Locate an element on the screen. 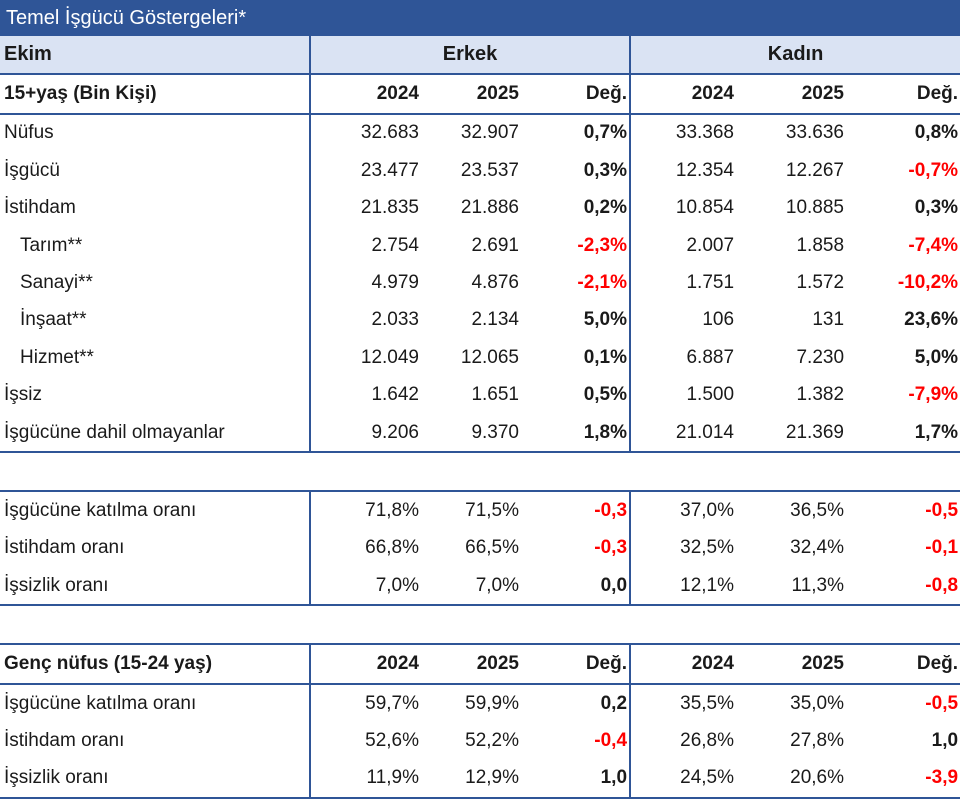  row-label: Nüfus is located at coordinates (155, 133).